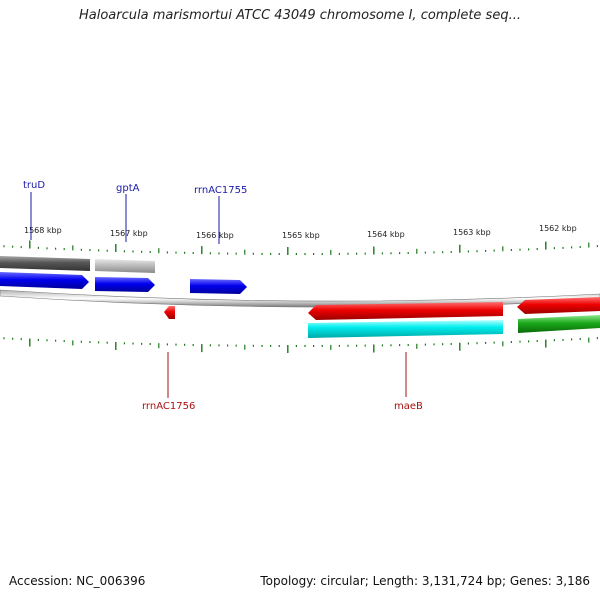 The height and width of the screenshot is (600, 600). Describe the element at coordinates (34, 185) in the screenshot. I see `gene-label-truD: truD` at that location.